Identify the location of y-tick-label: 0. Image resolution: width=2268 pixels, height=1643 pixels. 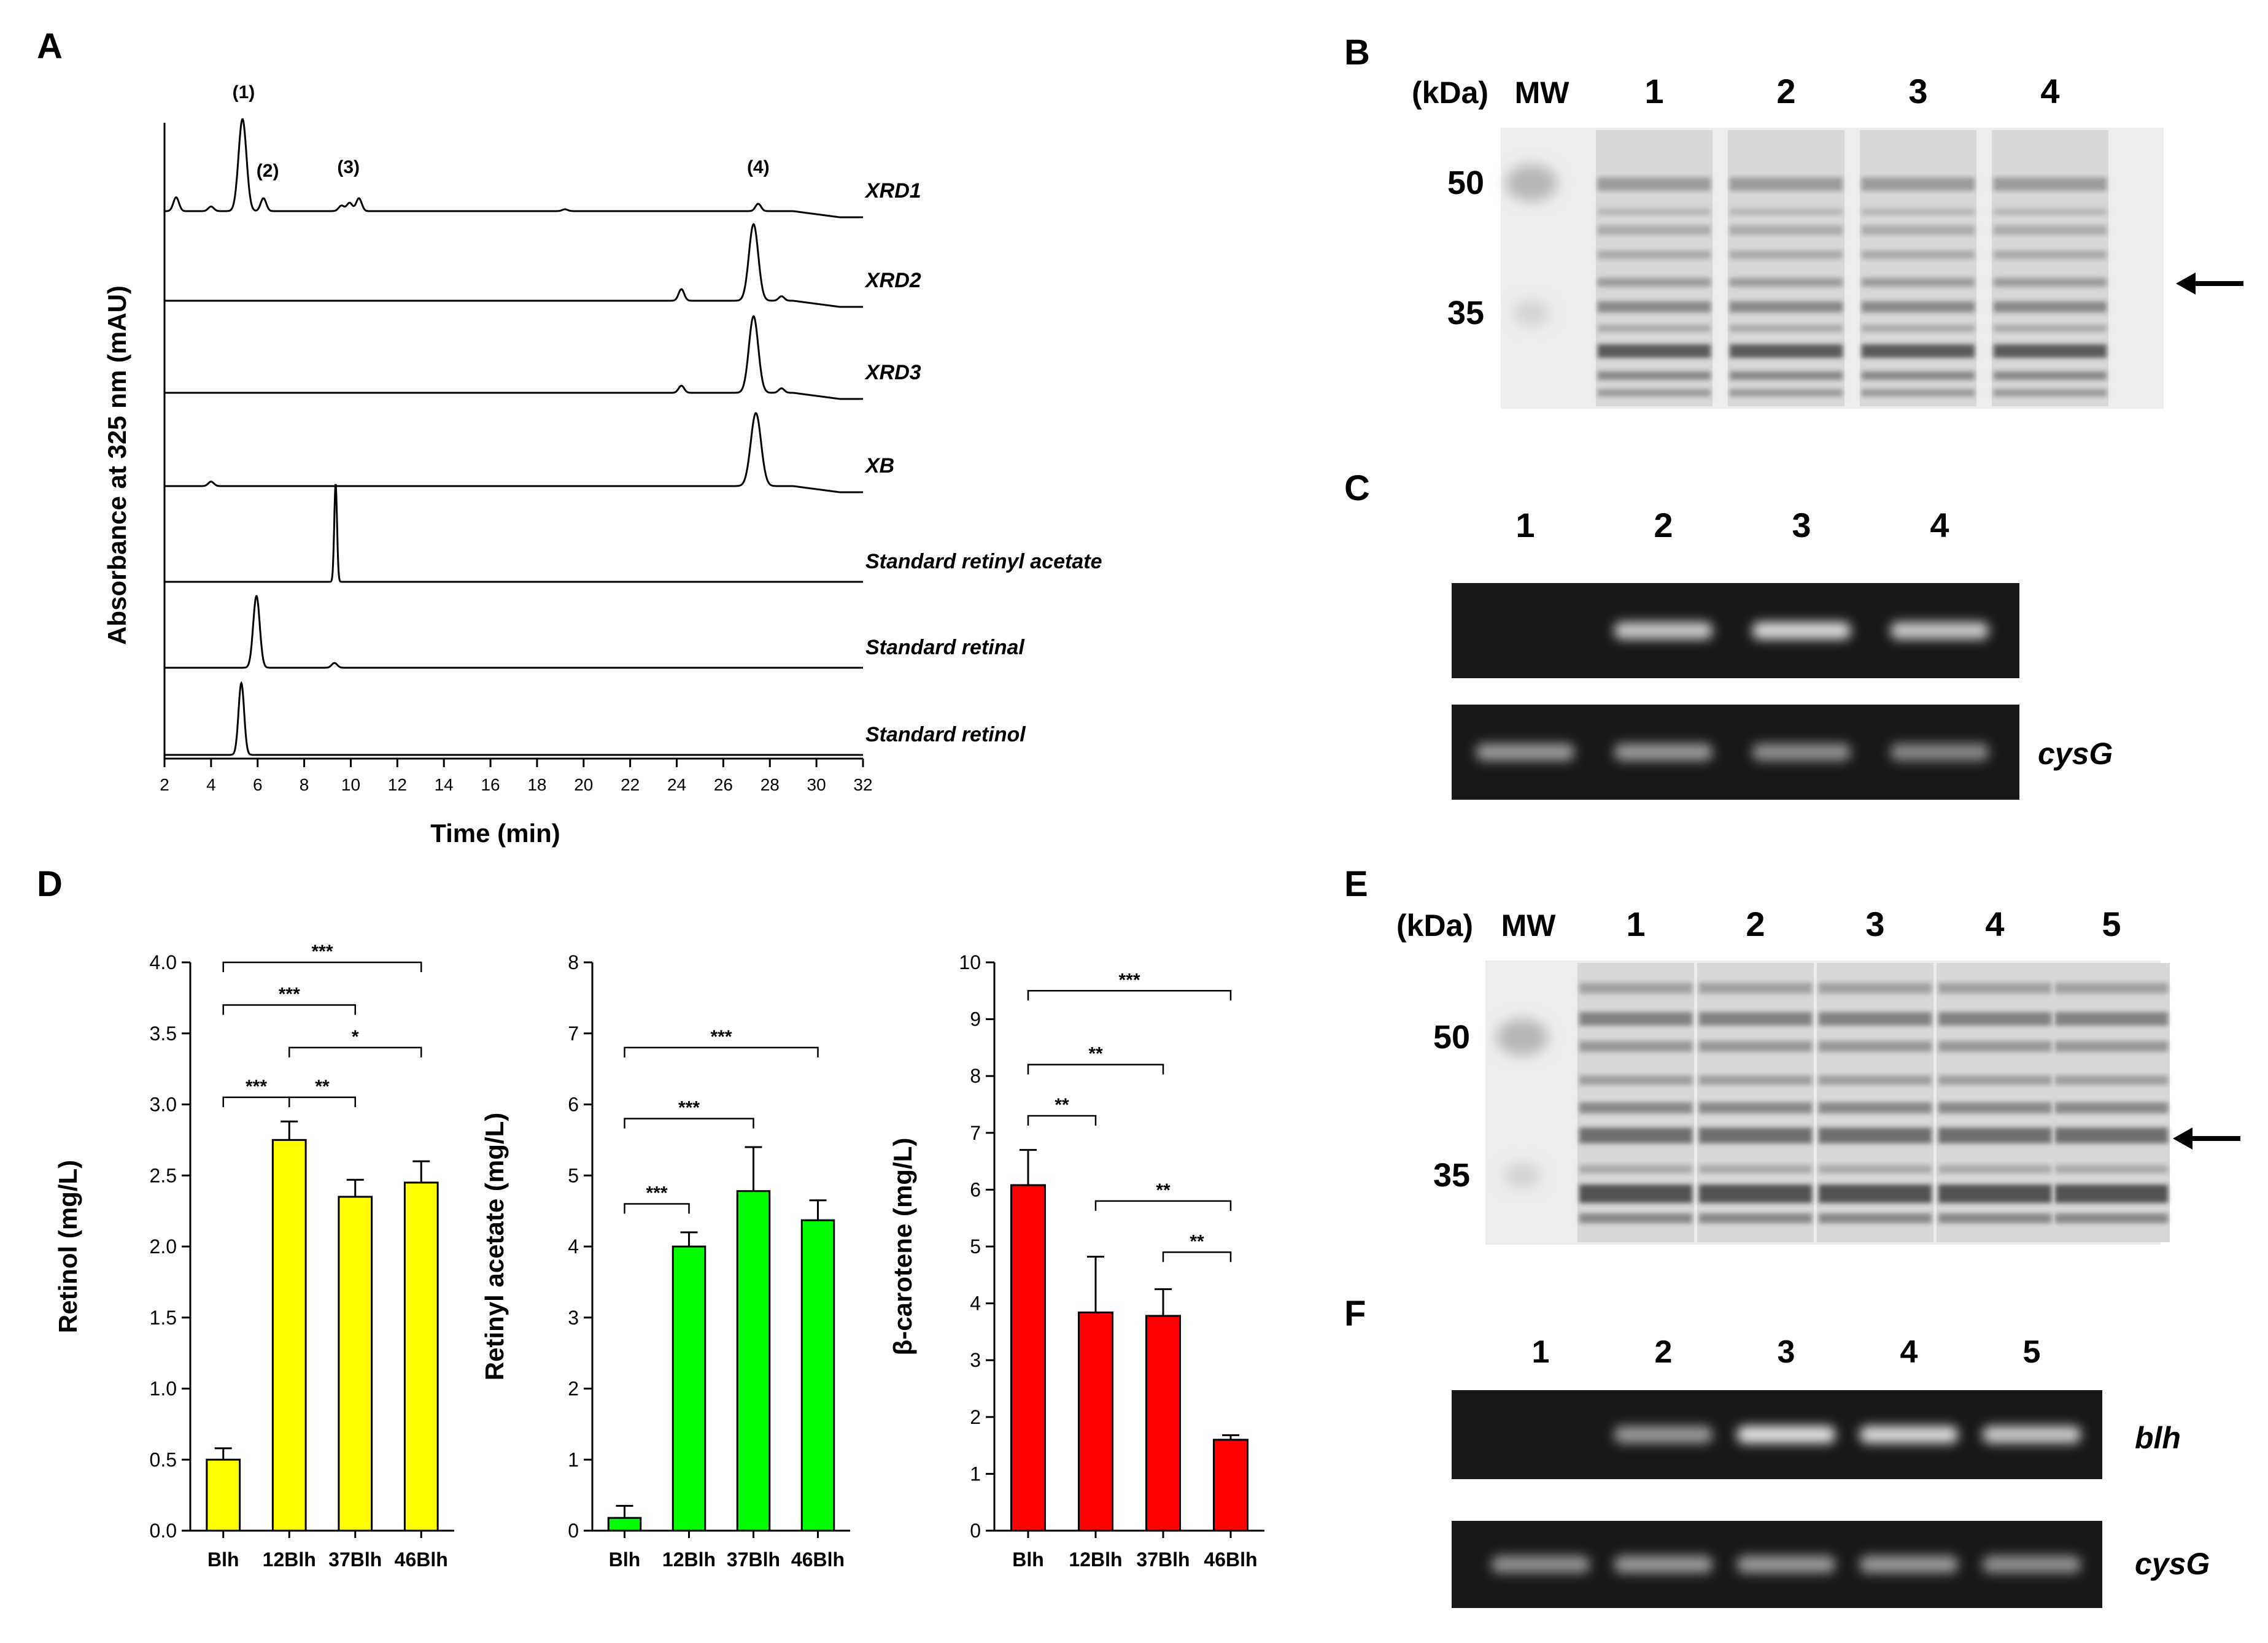
(975, 1531).